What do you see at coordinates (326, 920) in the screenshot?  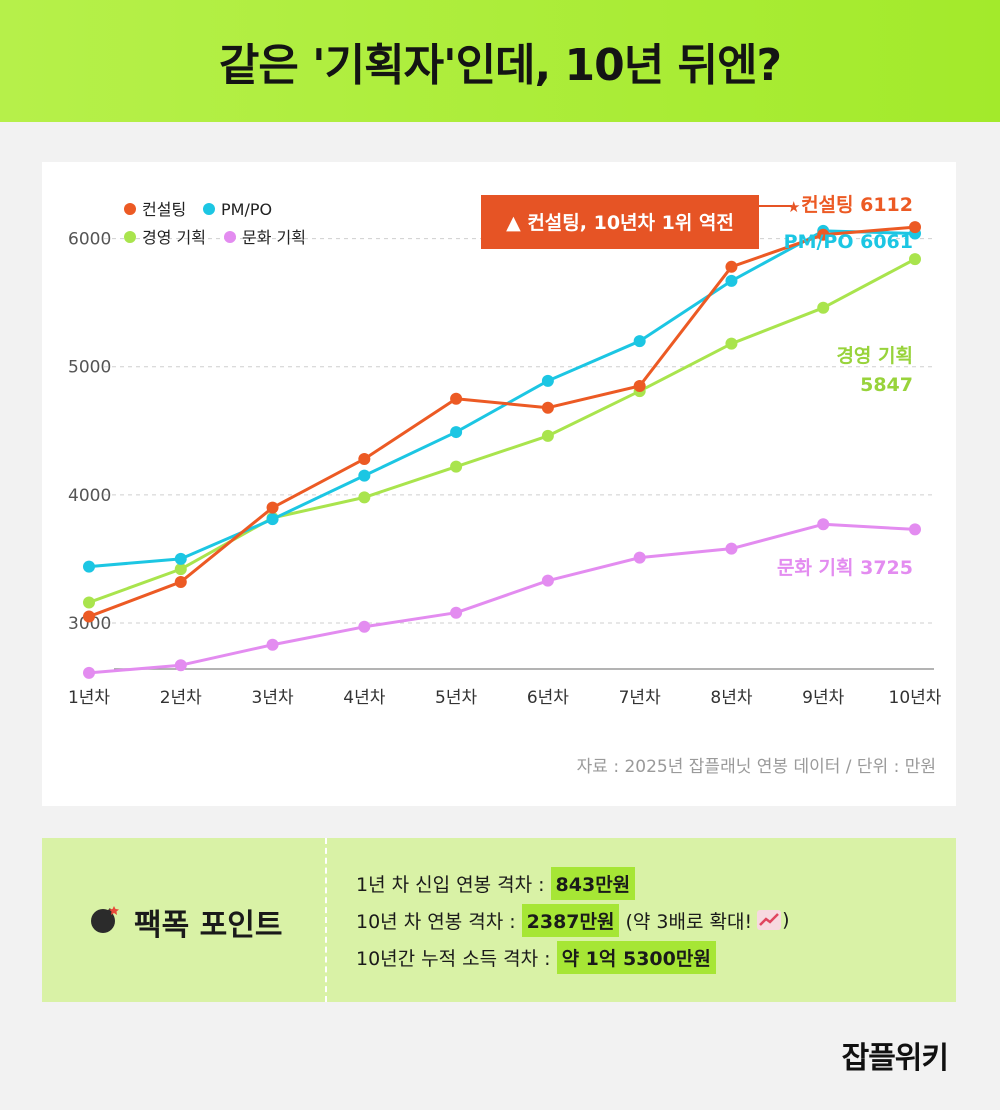 I see `divider` at bounding box center [326, 920].